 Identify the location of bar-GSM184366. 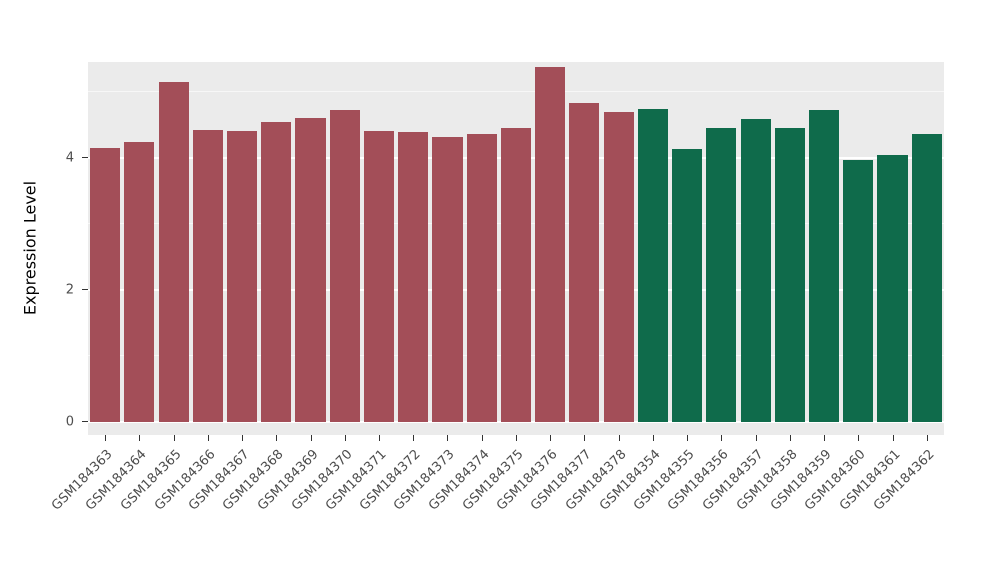
(207, 276).